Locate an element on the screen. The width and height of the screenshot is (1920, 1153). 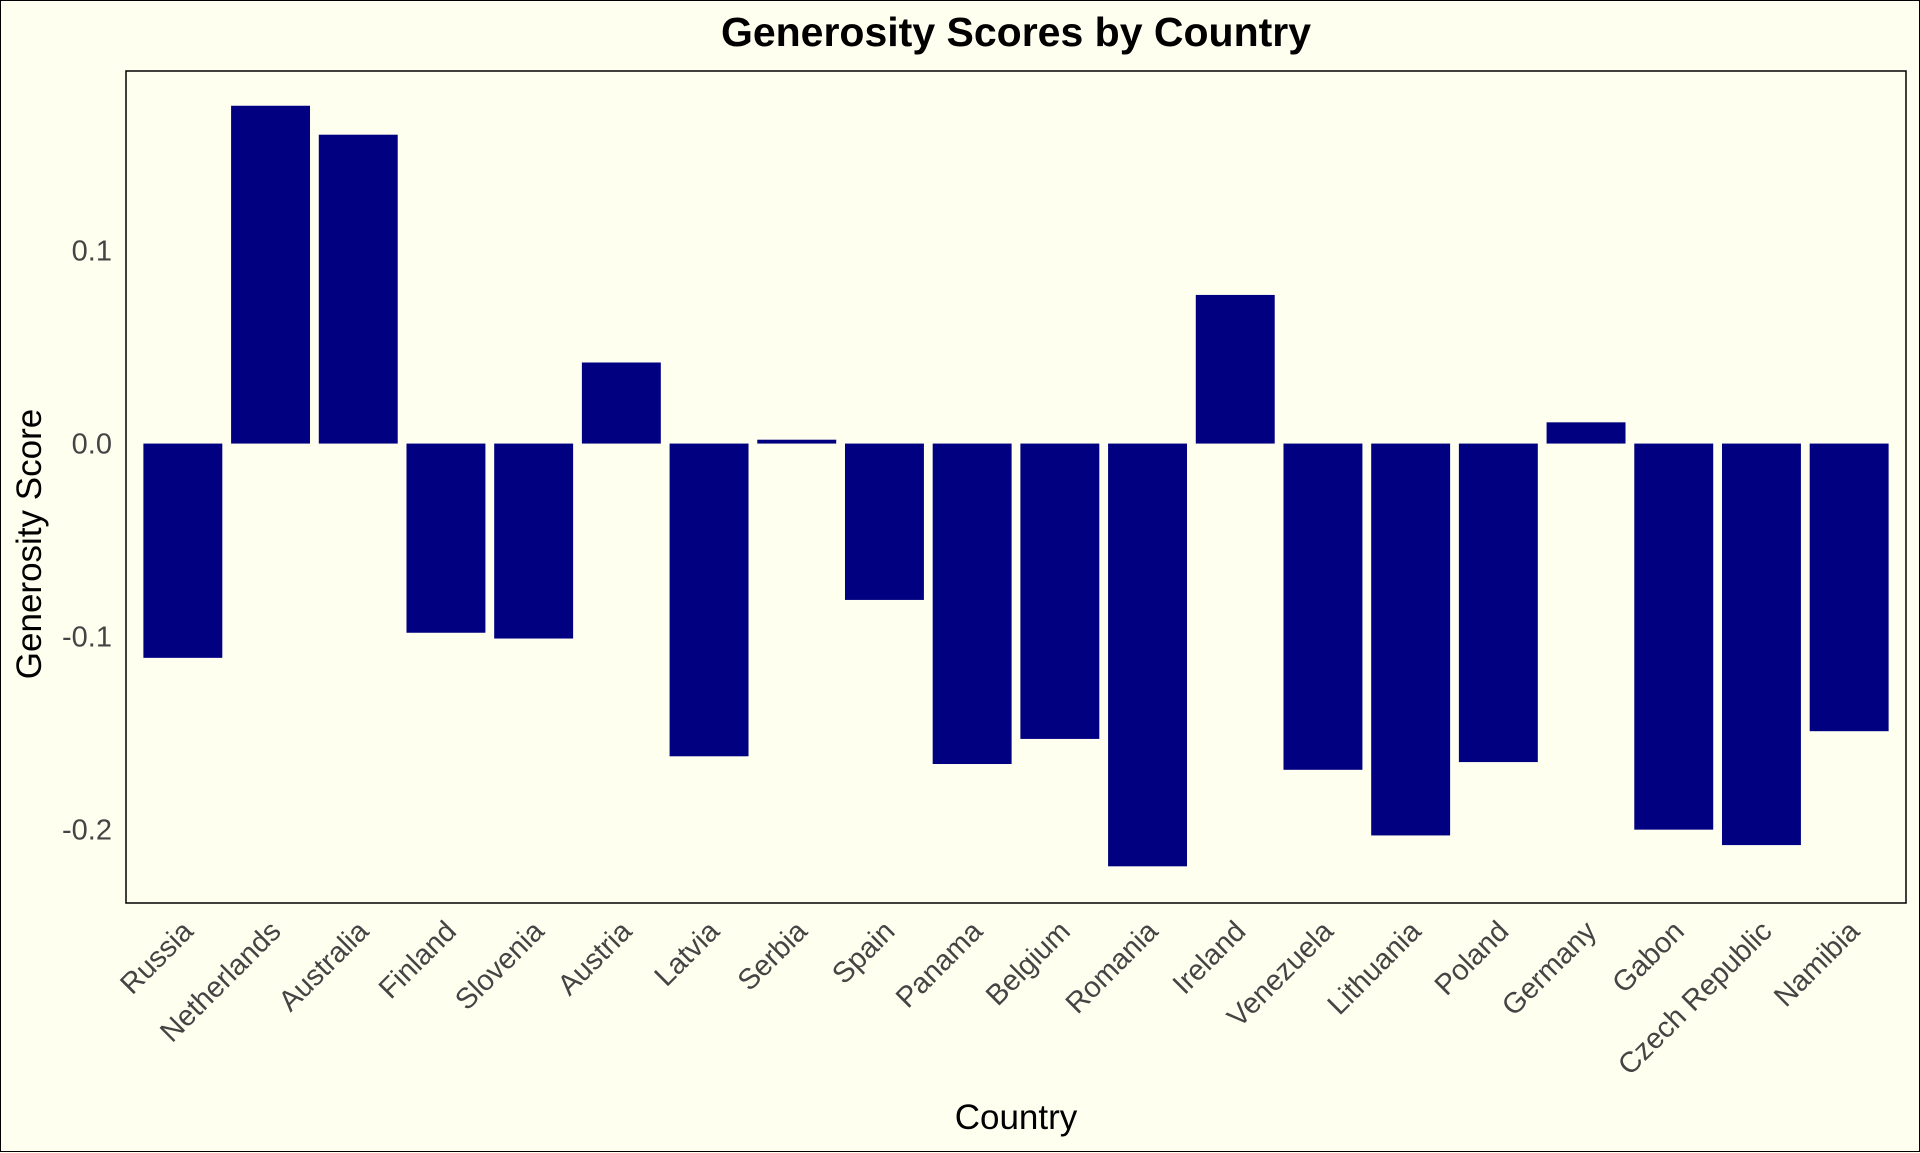
bar-lithuania is located at coordinates (1411, 639).